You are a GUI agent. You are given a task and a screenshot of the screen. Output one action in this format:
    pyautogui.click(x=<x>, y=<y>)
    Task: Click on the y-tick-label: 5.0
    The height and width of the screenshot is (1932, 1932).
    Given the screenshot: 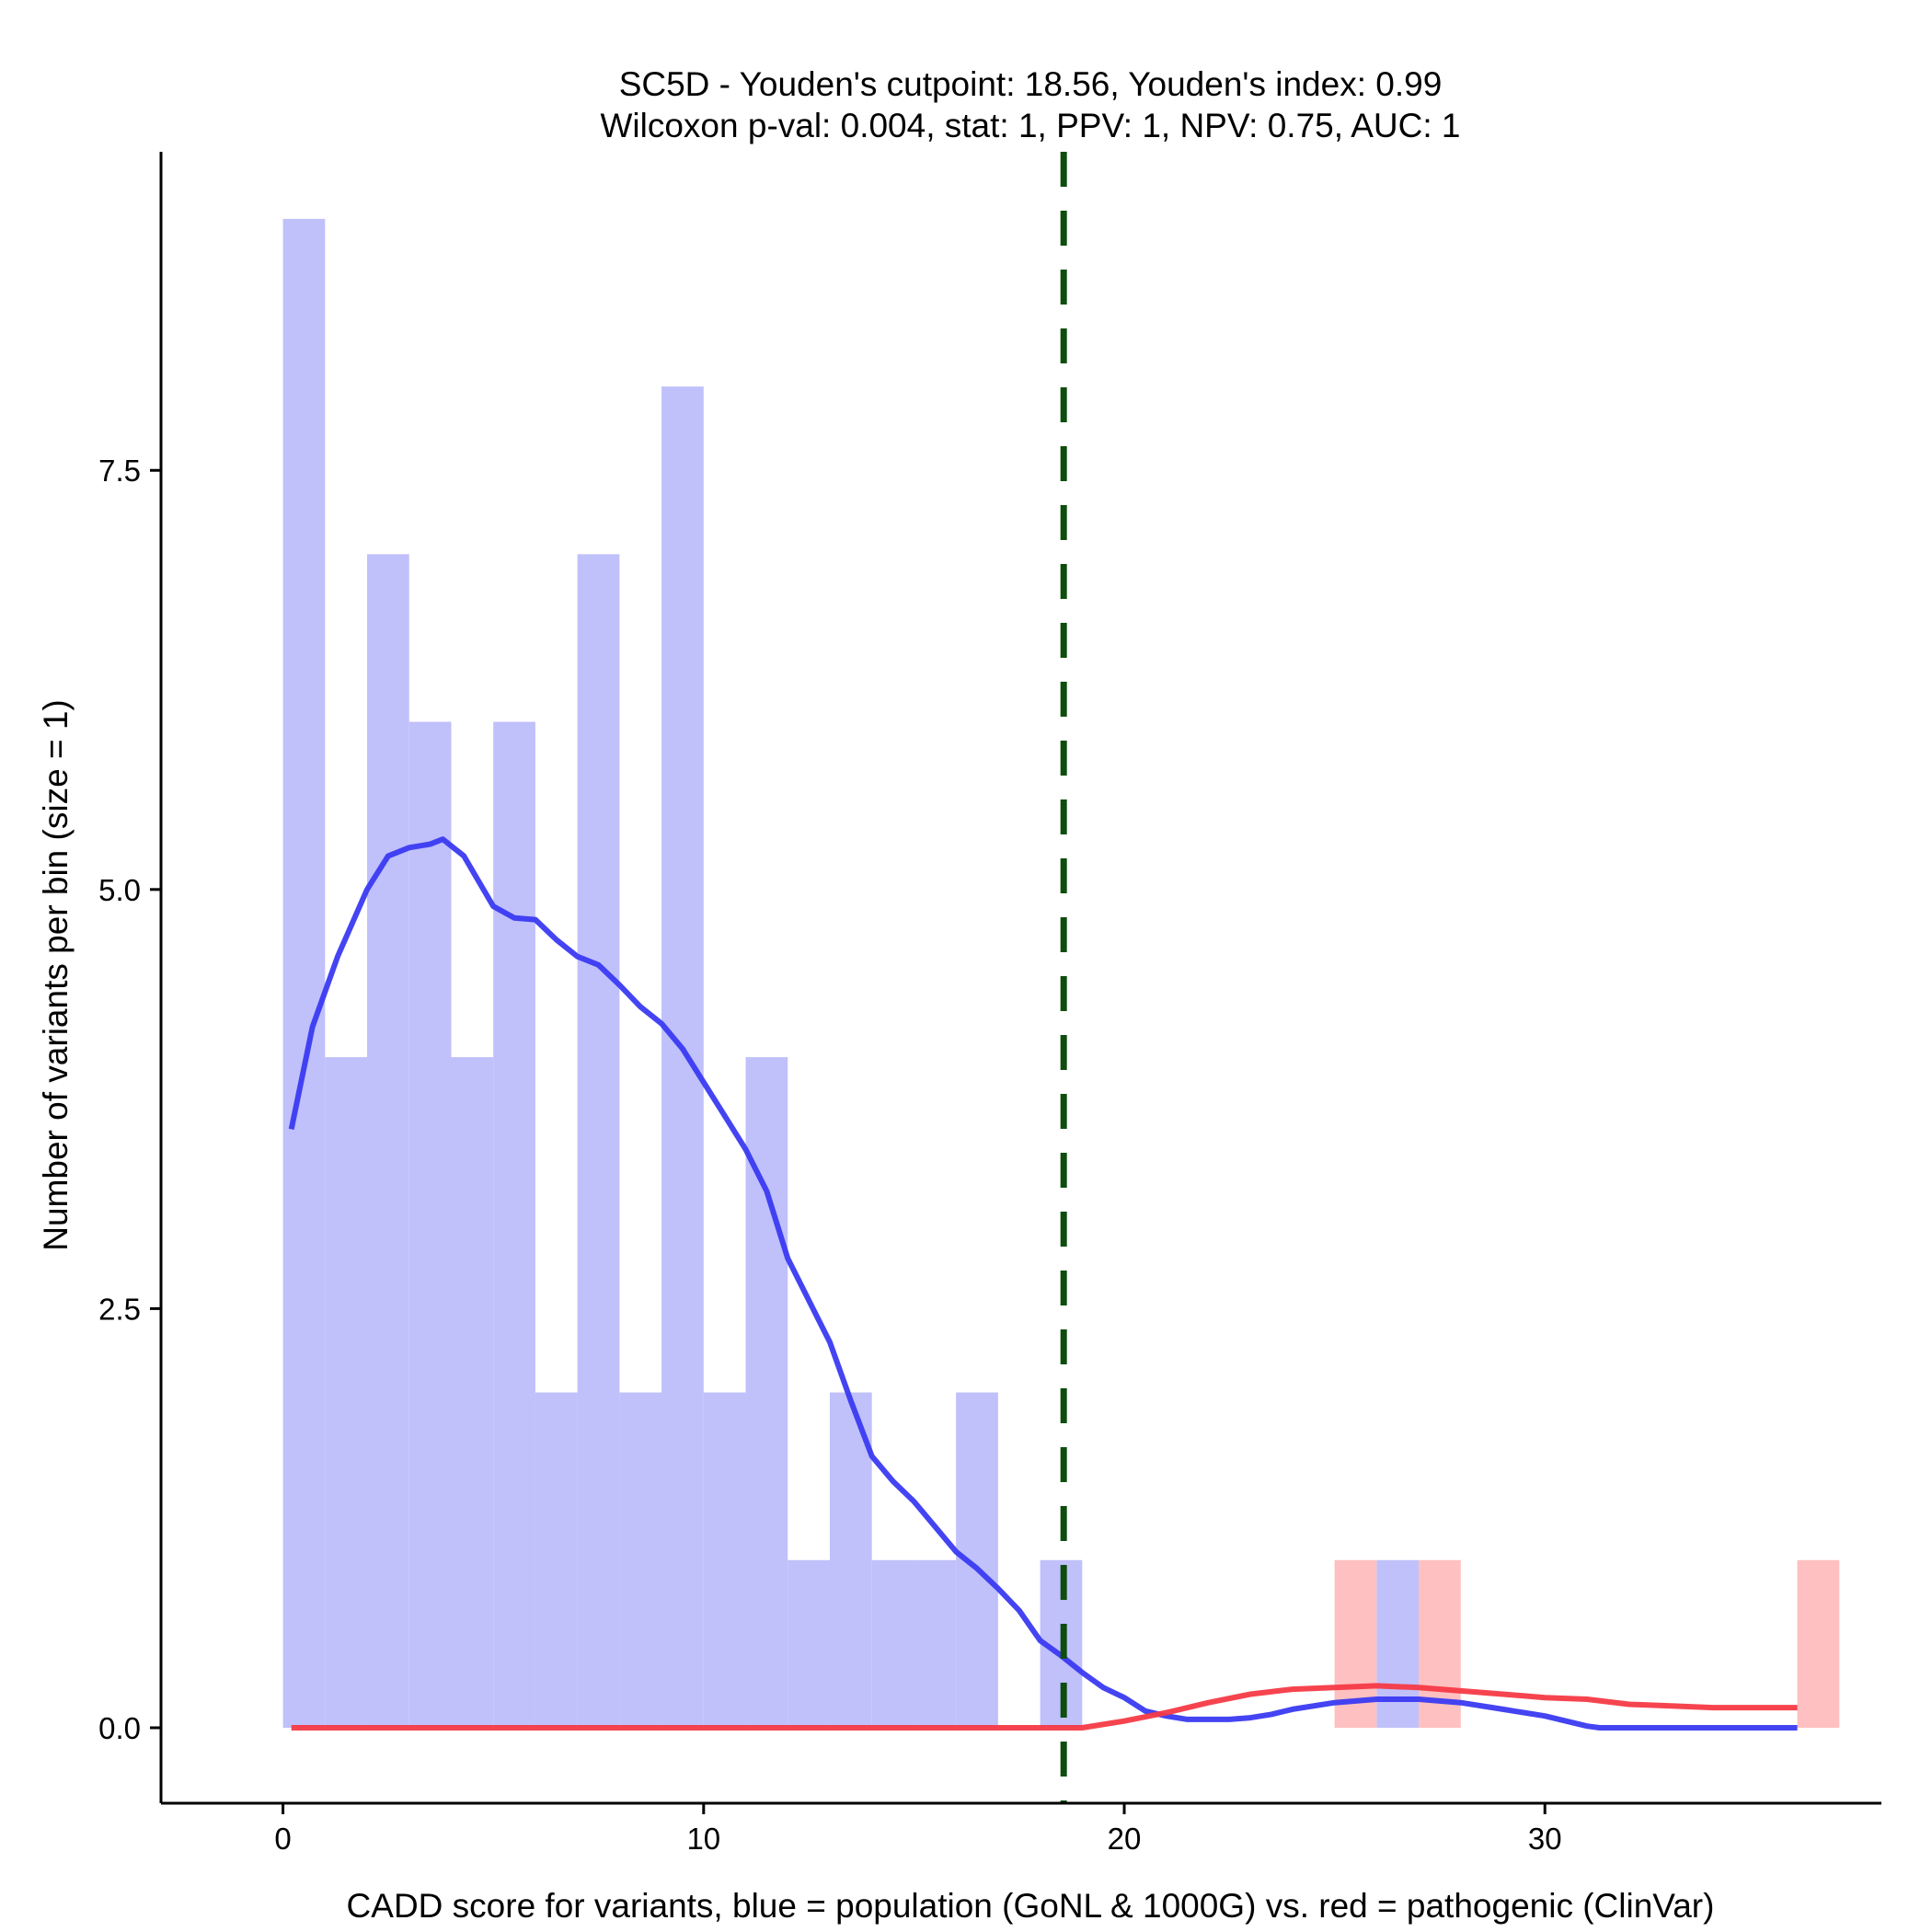 What is the action you would take?
    pyautogui.click(x=120, y=890)
    